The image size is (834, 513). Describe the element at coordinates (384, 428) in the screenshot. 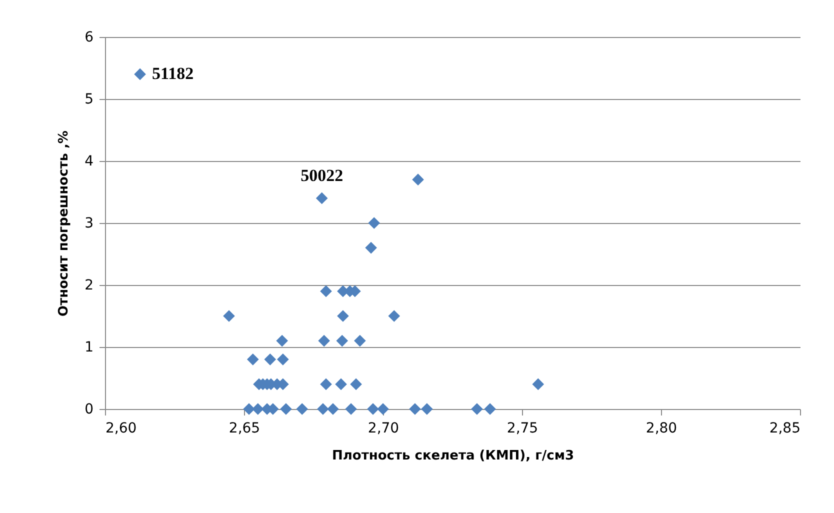

I see `x-tick-label: 2,70` at that location.